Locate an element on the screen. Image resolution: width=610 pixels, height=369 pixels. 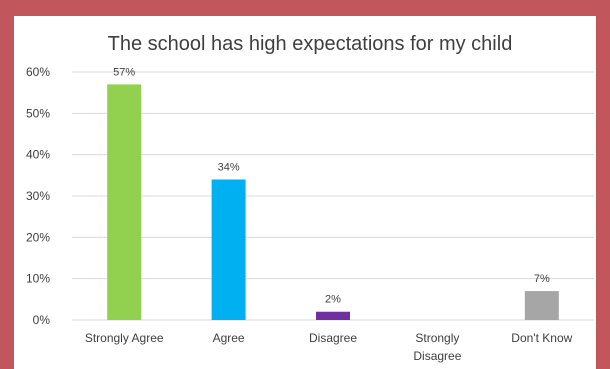
y-tick-label: 50% is located at coordinates (38, 113).